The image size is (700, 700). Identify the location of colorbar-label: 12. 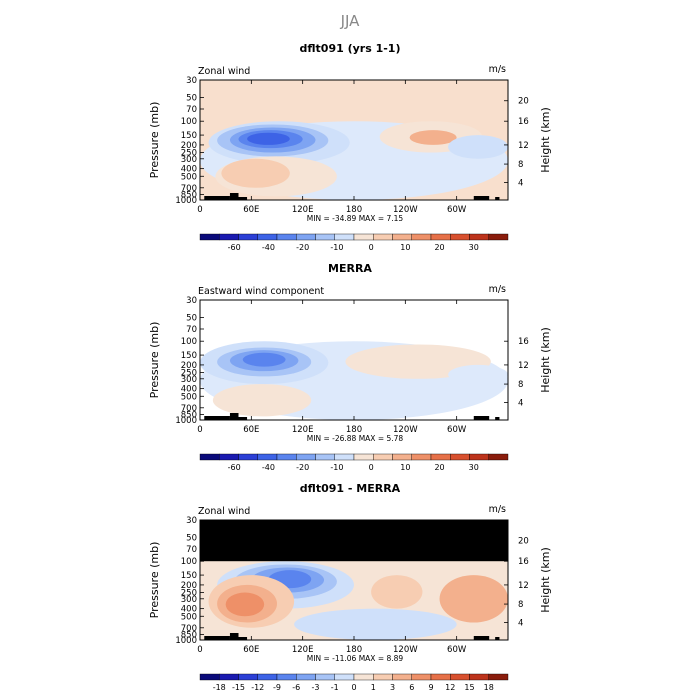
(450, 687).